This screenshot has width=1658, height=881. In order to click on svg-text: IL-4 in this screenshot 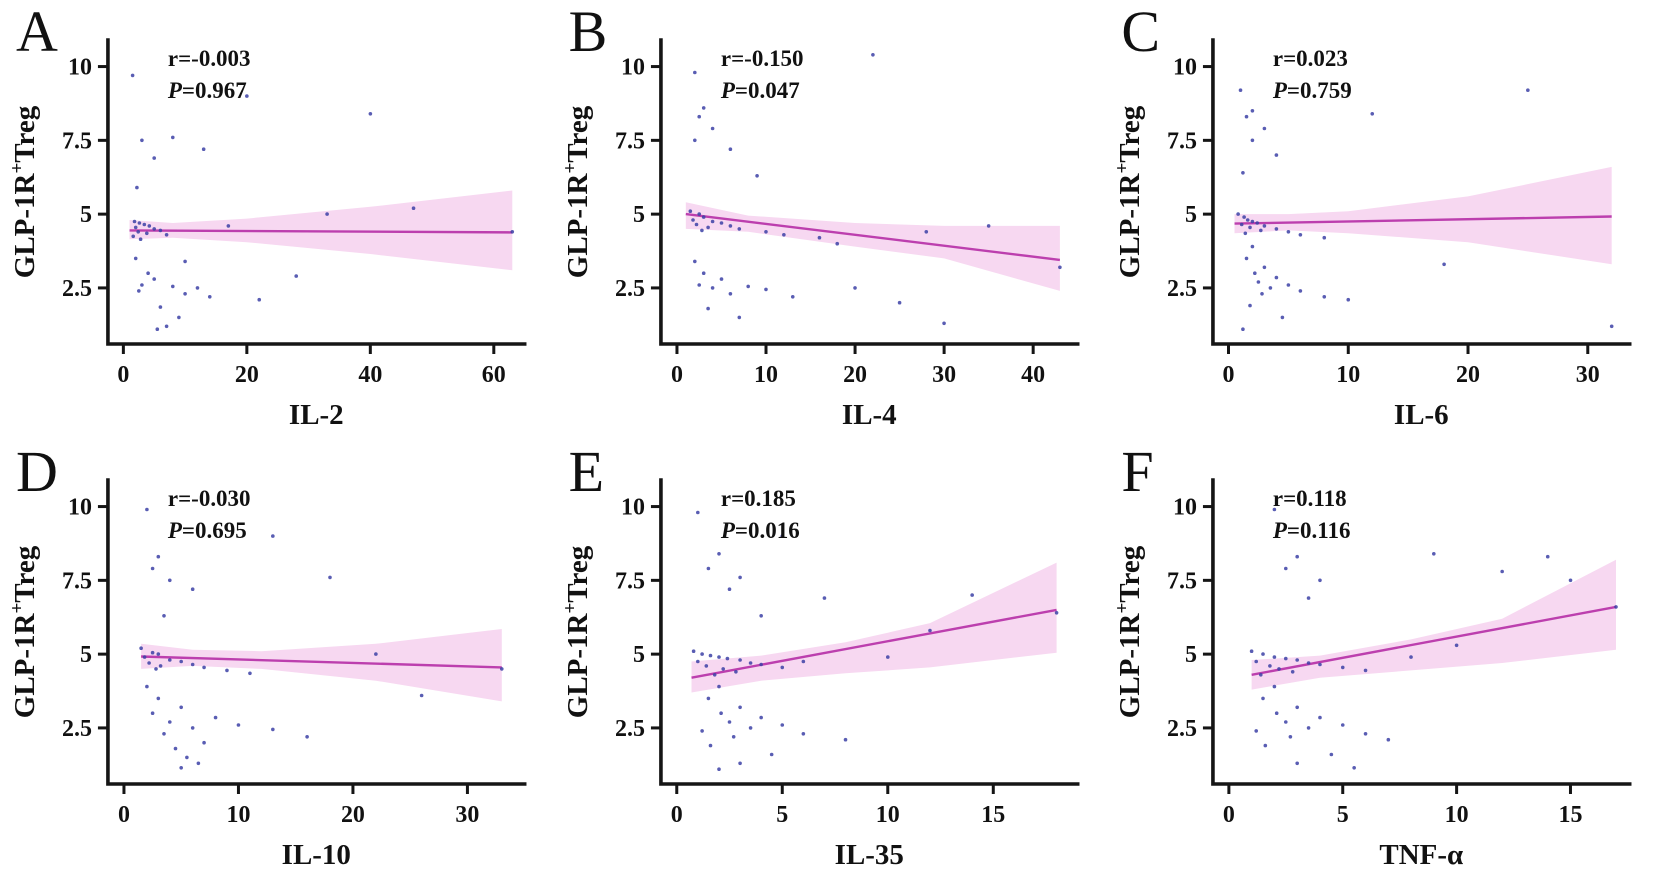, I will do `click(869, 415)`.